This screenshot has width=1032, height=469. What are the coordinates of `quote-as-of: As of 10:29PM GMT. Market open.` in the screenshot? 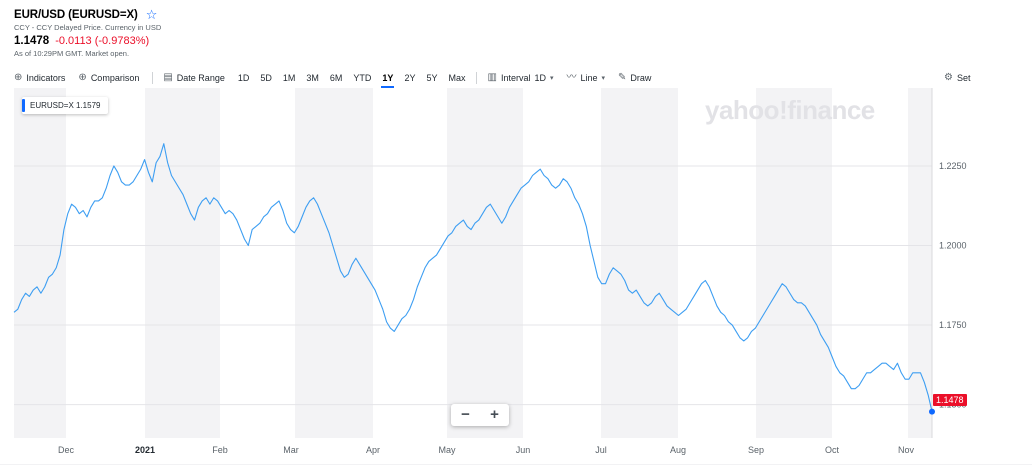 It's located at (72, 53).